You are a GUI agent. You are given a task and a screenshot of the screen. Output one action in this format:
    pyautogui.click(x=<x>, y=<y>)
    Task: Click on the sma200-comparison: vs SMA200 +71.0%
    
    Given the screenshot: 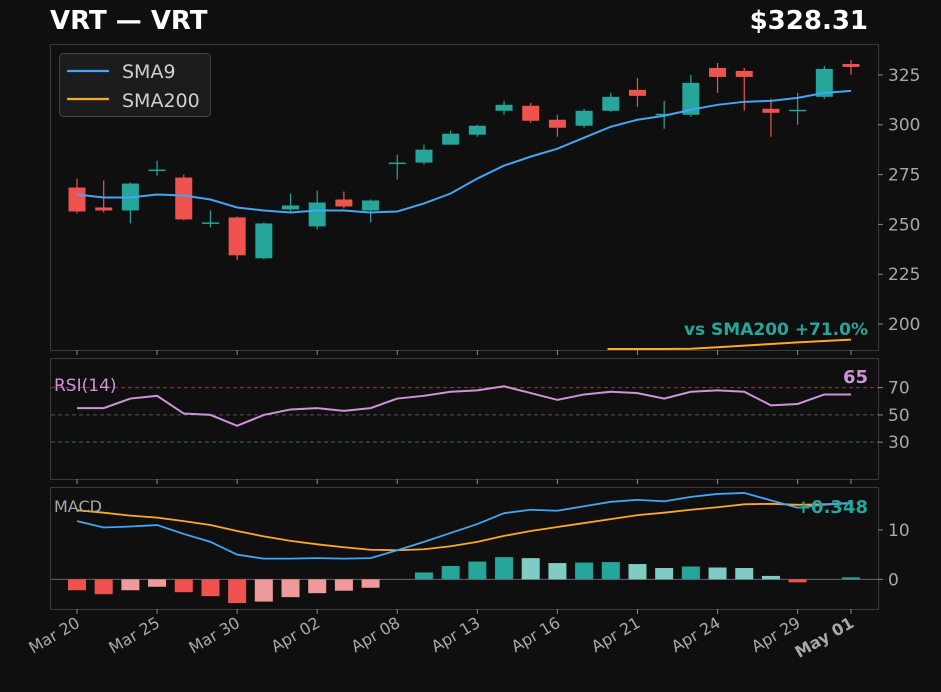 What is the action you would take?
    pyautogui.click(x=776, y=330)
    